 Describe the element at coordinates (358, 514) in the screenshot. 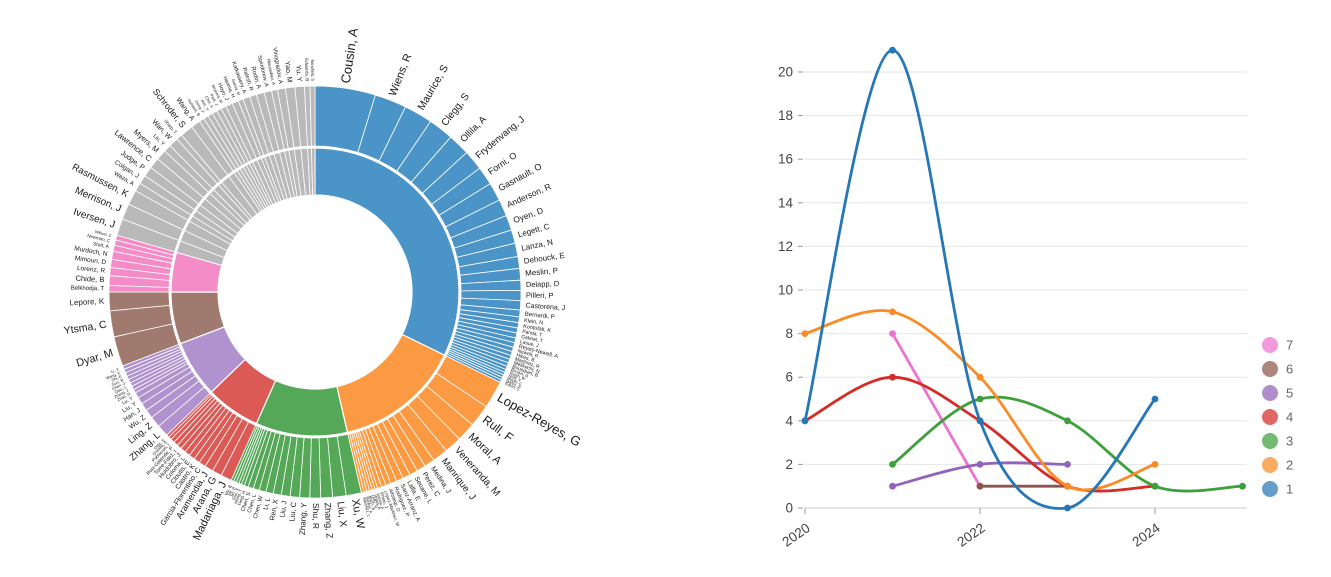

I see `sunburst-author-label: Xu, W` at that location.